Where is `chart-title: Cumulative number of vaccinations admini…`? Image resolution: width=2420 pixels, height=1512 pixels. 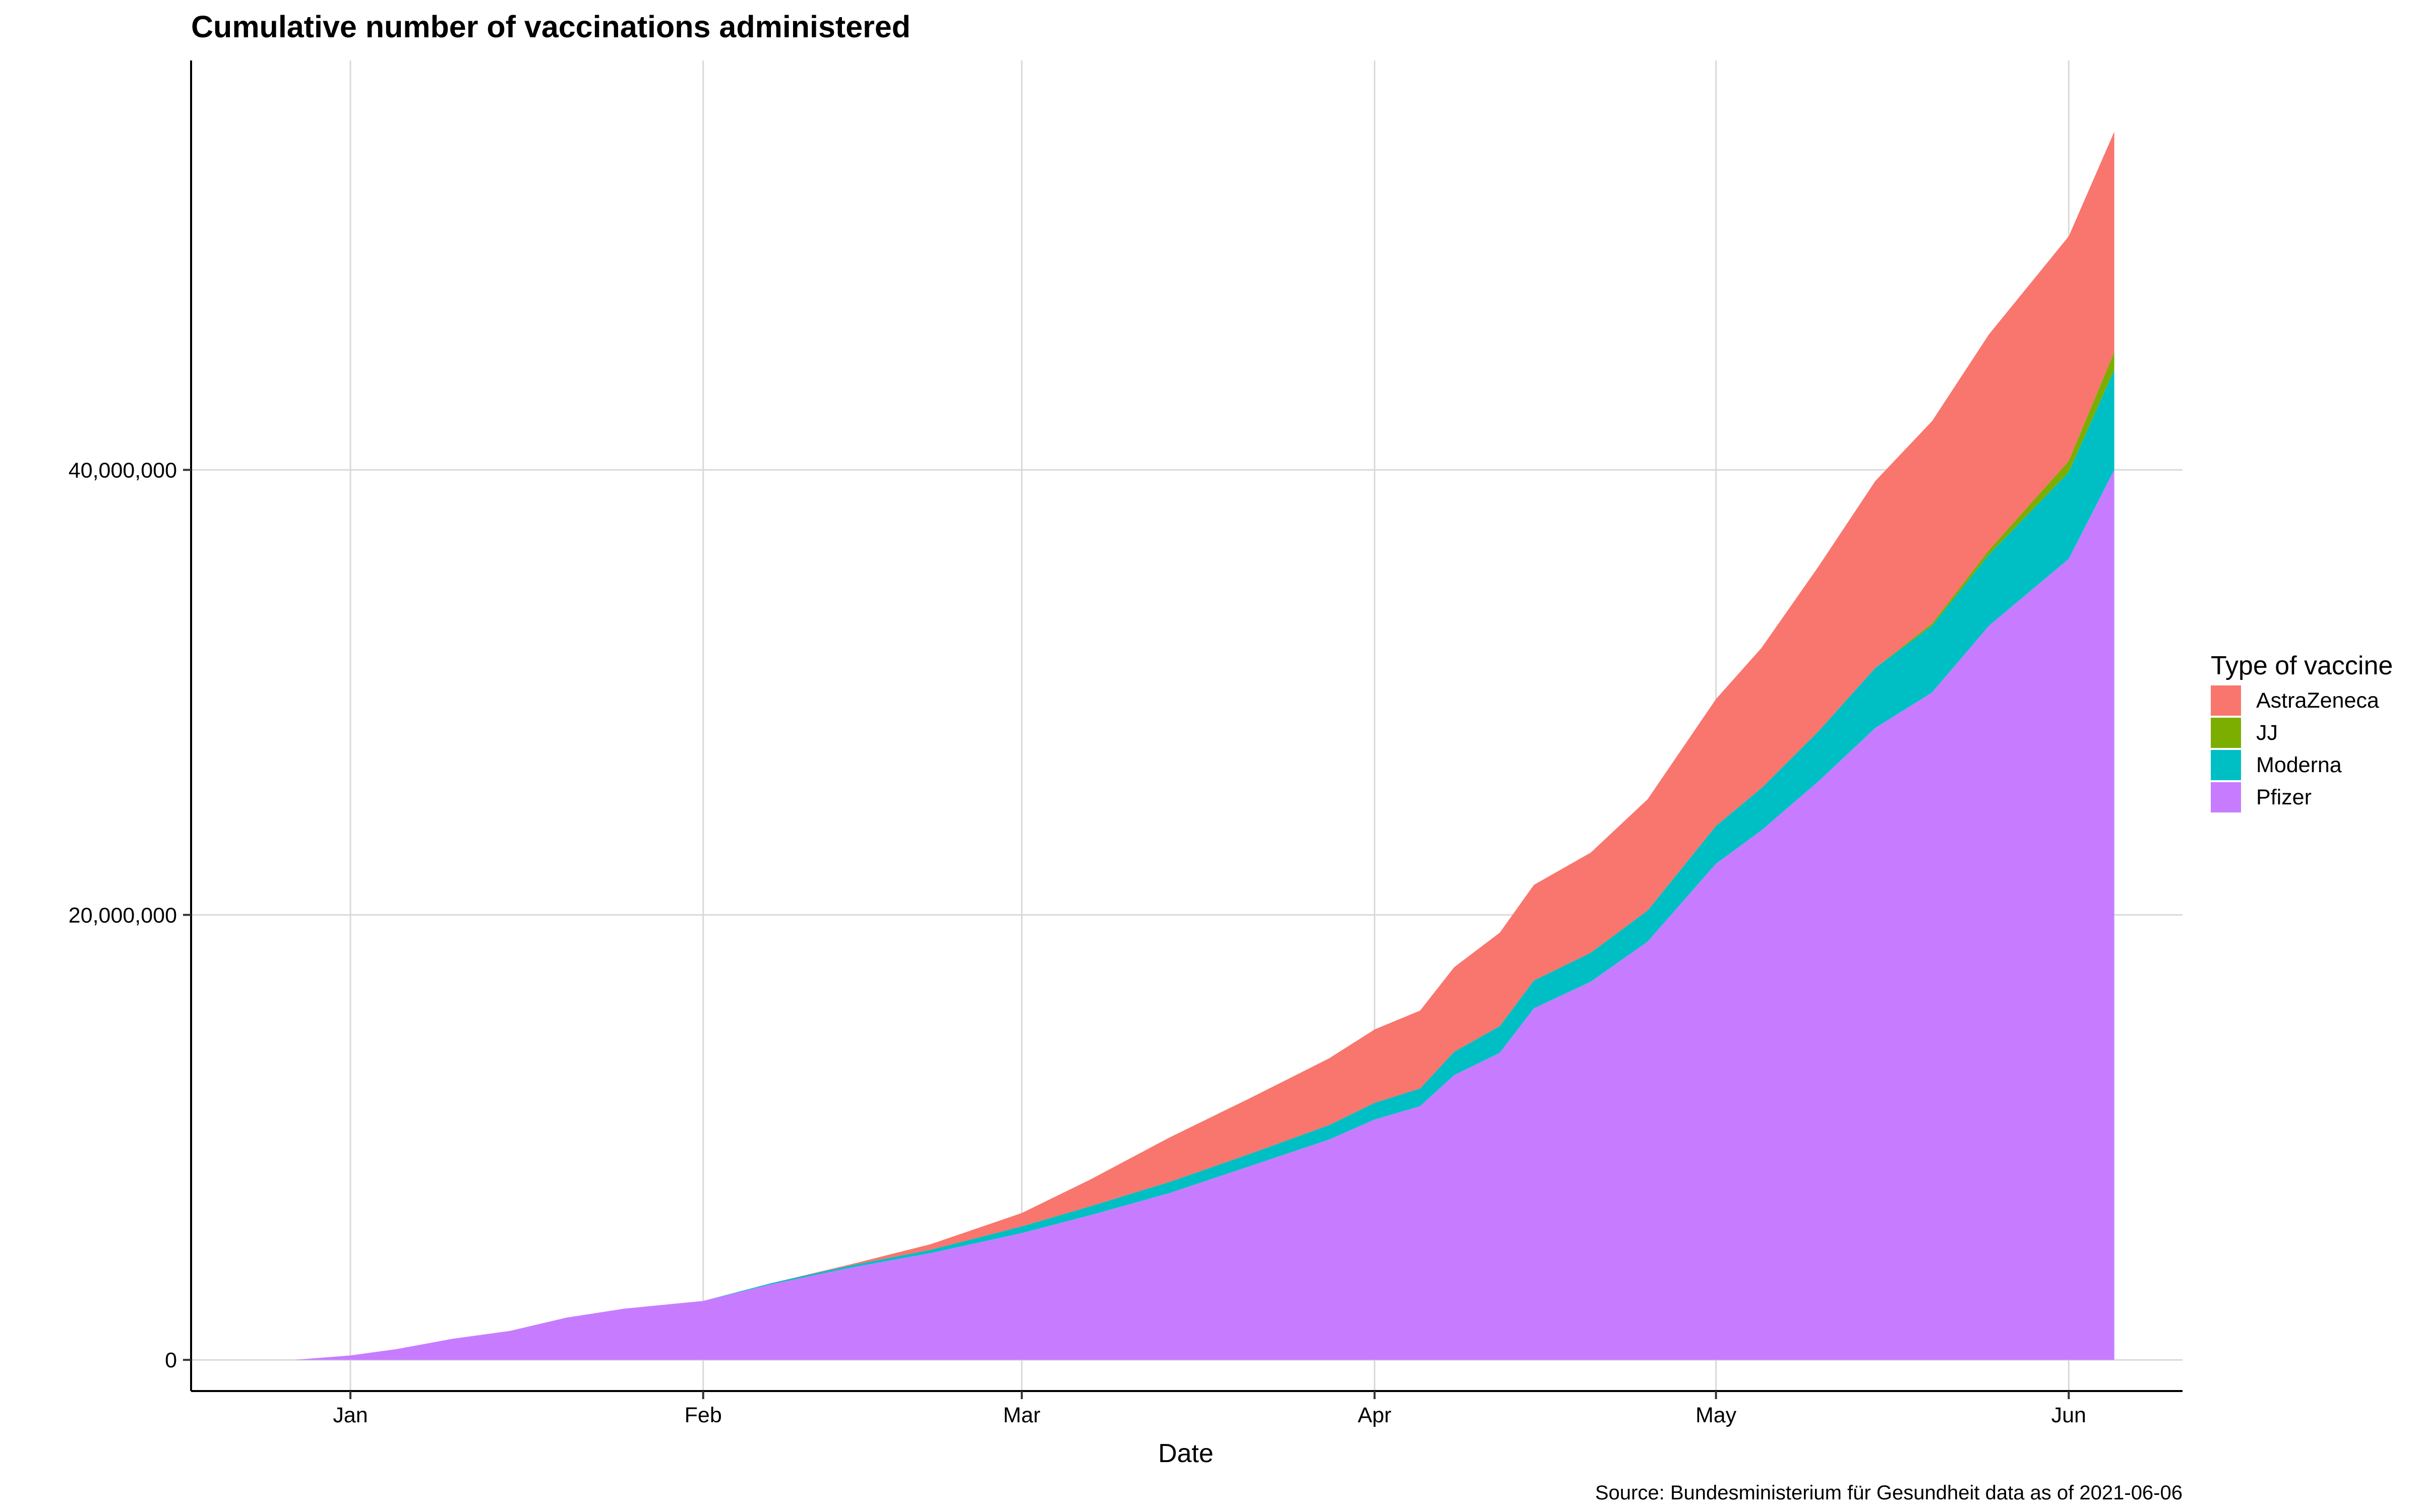
chart-title: Cumulative number of vaccinations admini… is located at coordinates (551, 27).